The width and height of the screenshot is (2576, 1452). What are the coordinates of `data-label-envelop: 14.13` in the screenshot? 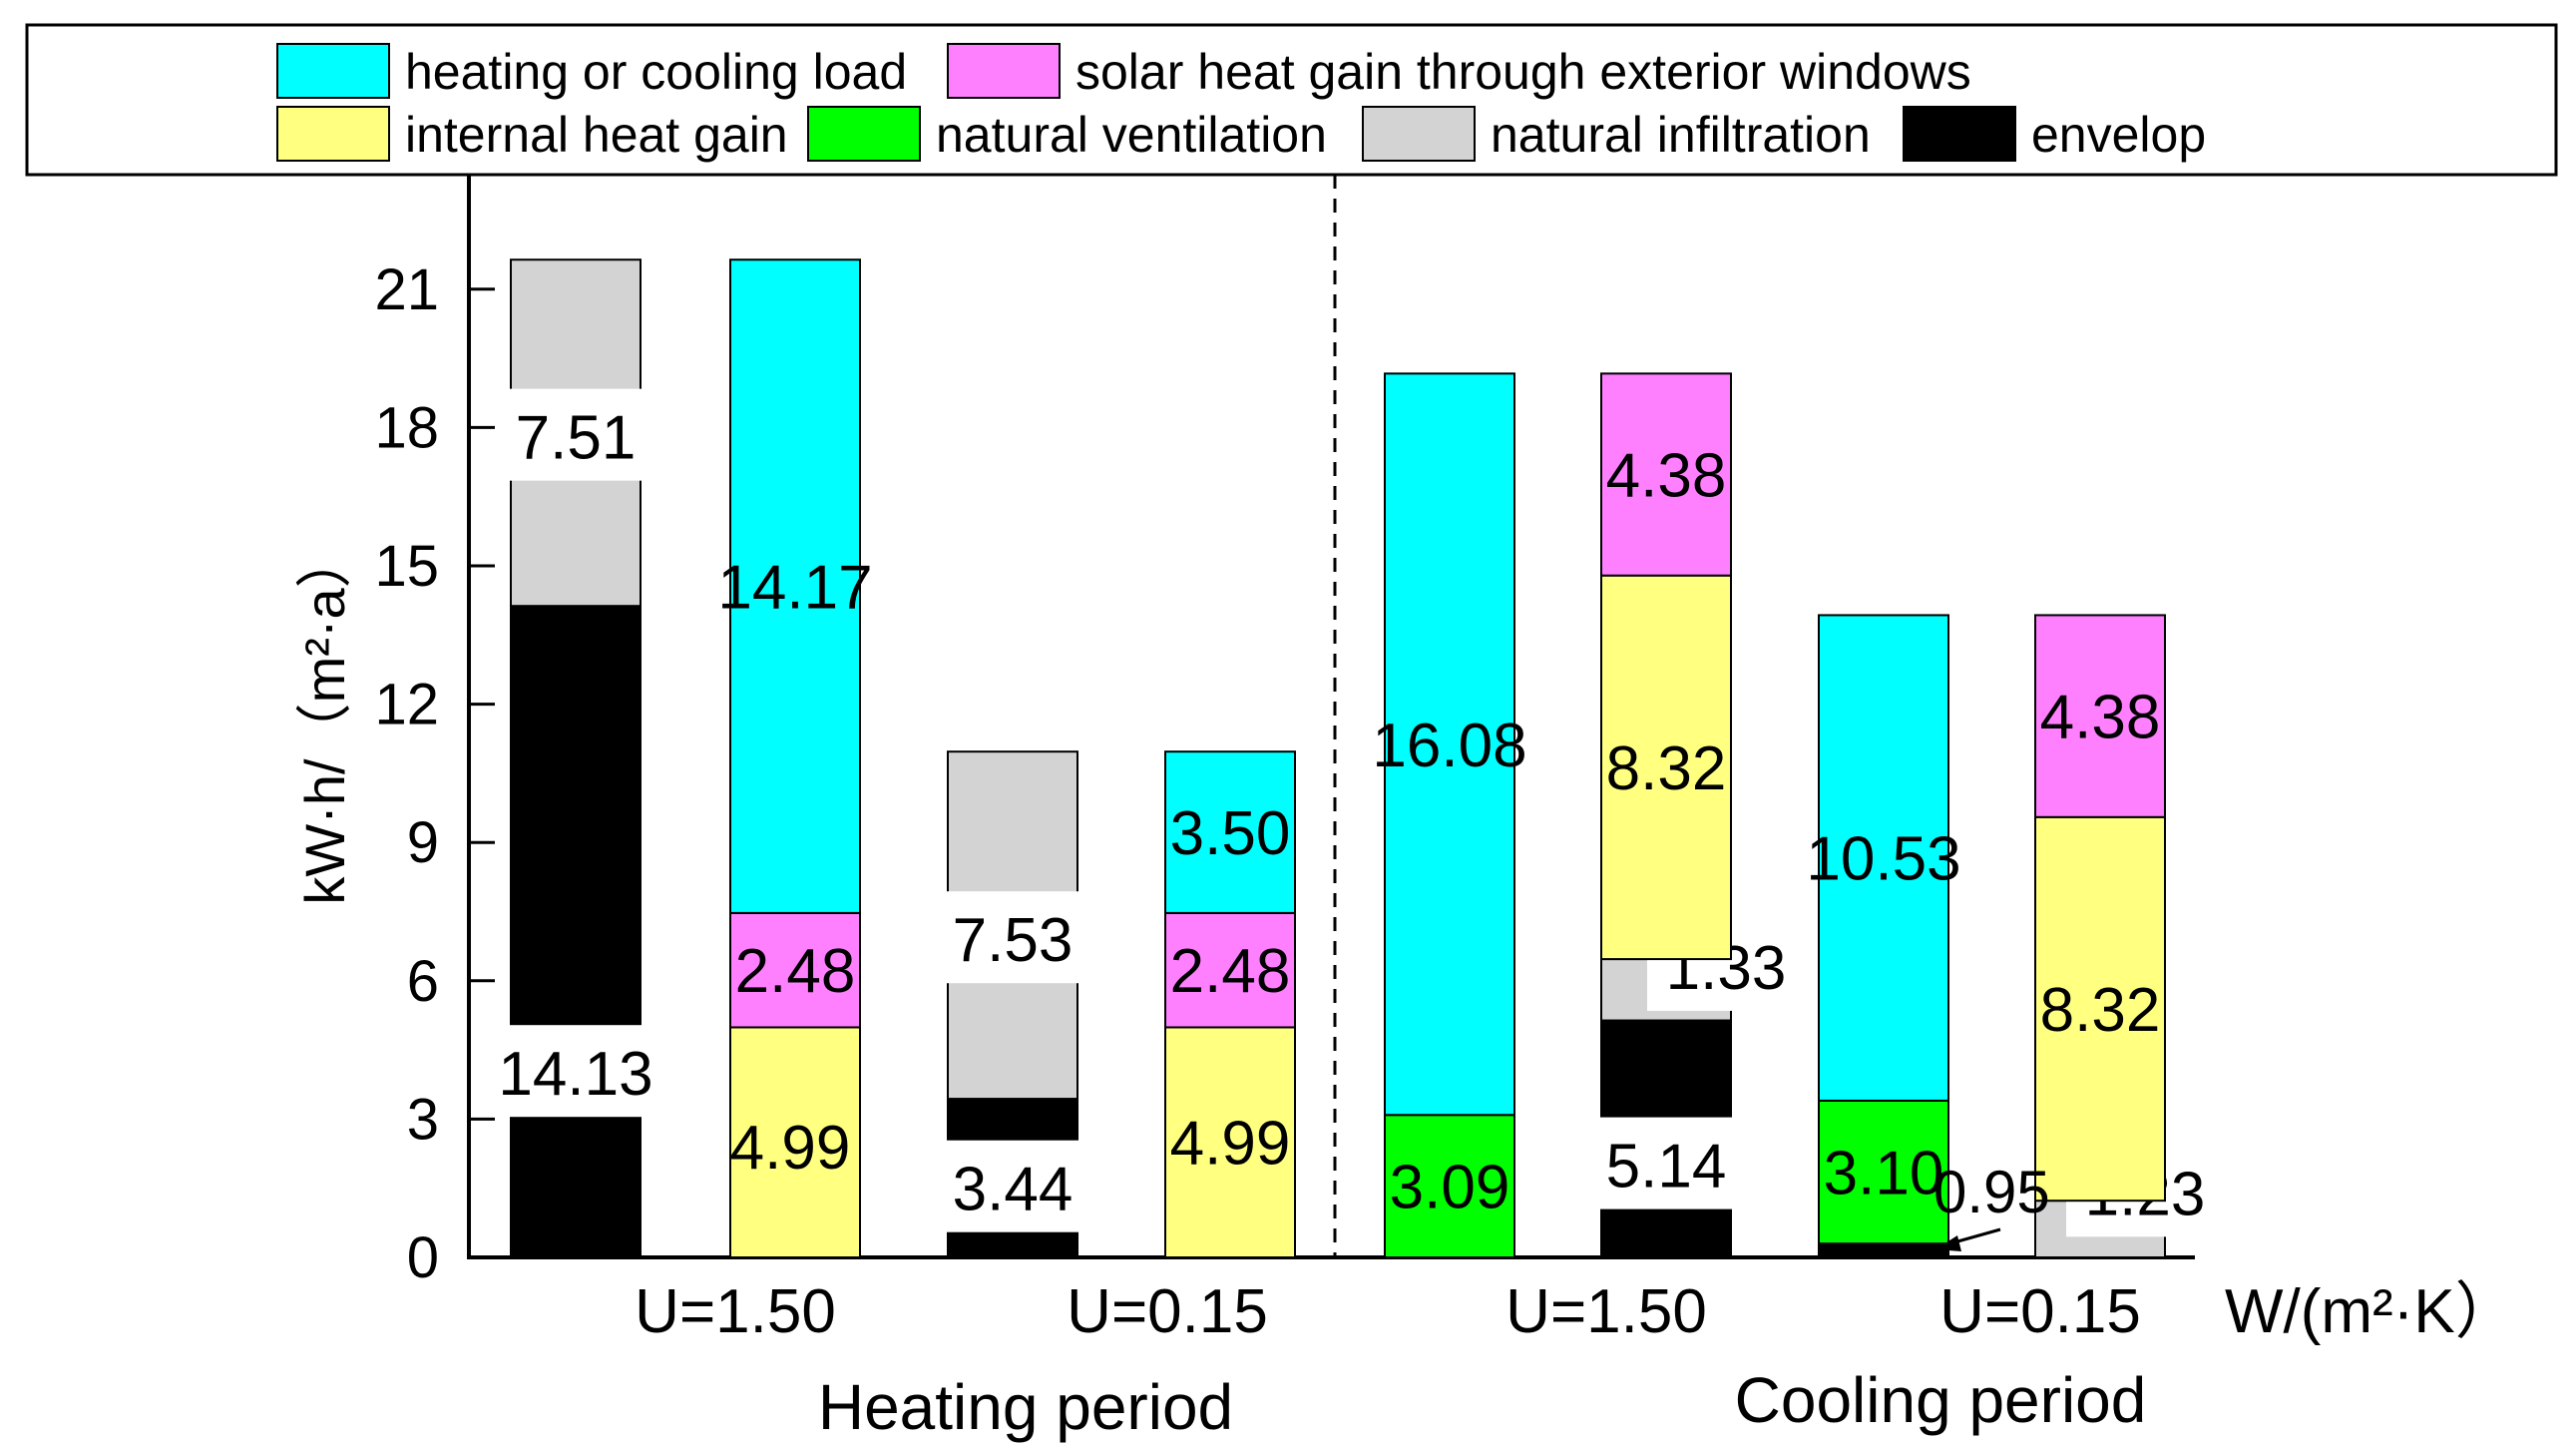 It's located at (575, 1074).